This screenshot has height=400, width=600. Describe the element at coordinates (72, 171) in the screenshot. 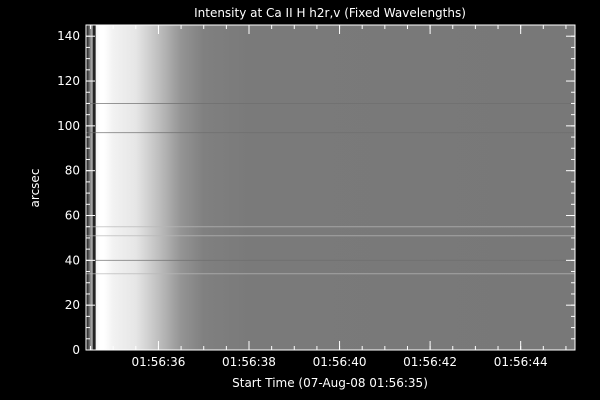

I see `y-tick-label: 80` at that location.